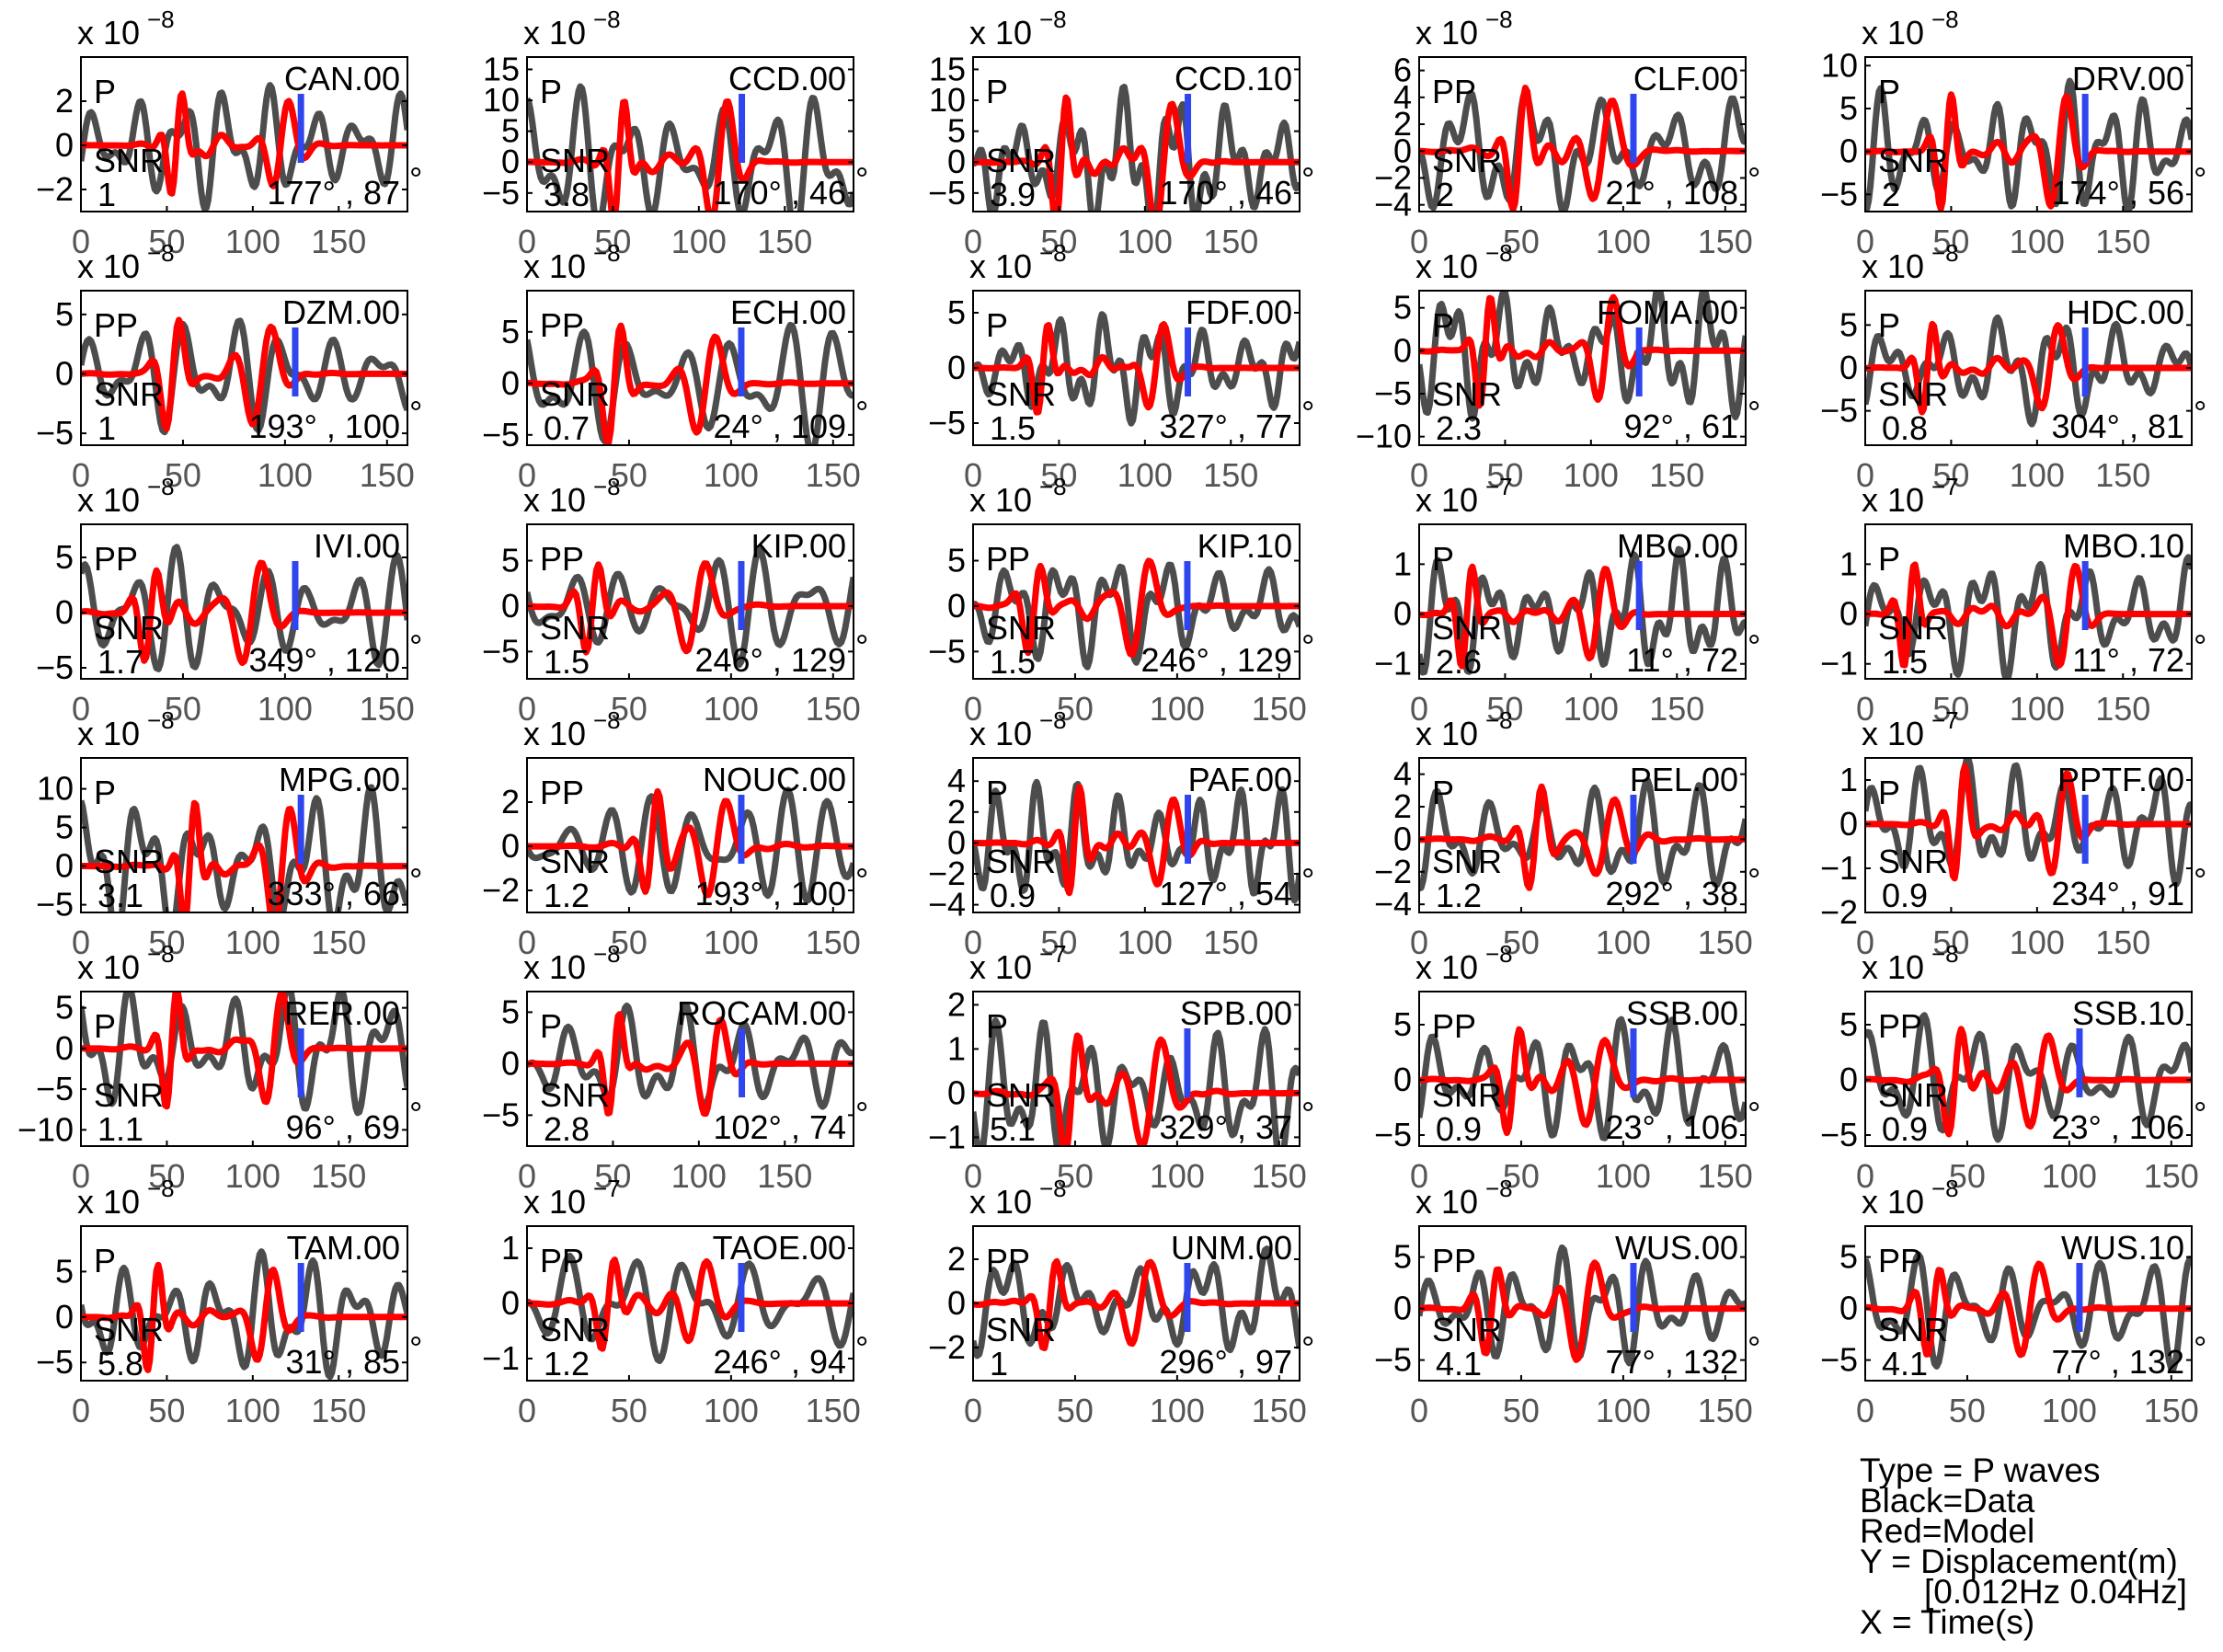 The image size is (2223, 1652). Describe the element at coordinates (333, 193) in the screenshot. I see `azimuth-distance-label: 177° , 87` at that location.